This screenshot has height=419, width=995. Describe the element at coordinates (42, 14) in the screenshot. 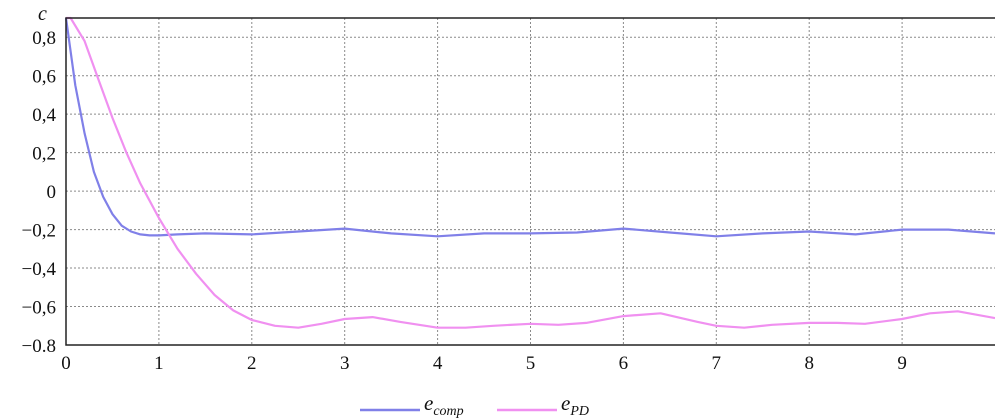

I see `y-axis-label: c` at that location.